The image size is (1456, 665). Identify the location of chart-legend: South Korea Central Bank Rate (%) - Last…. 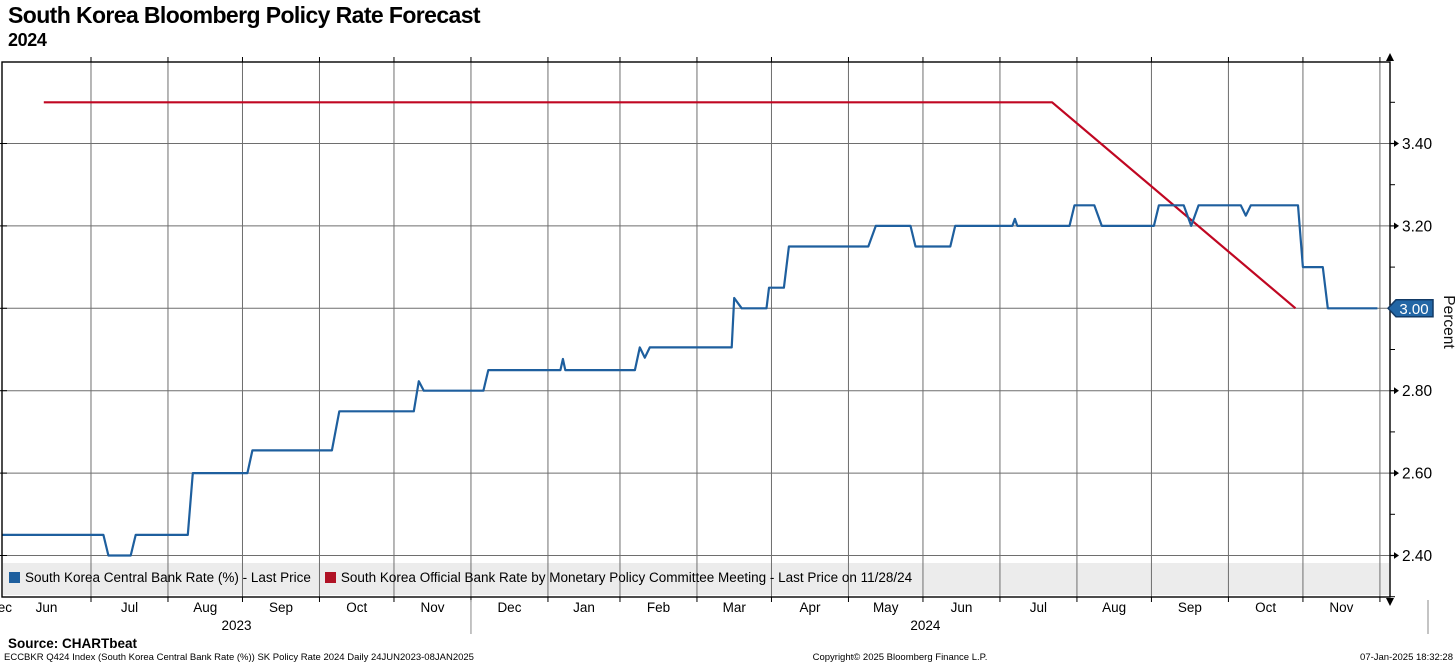
(460, 577).